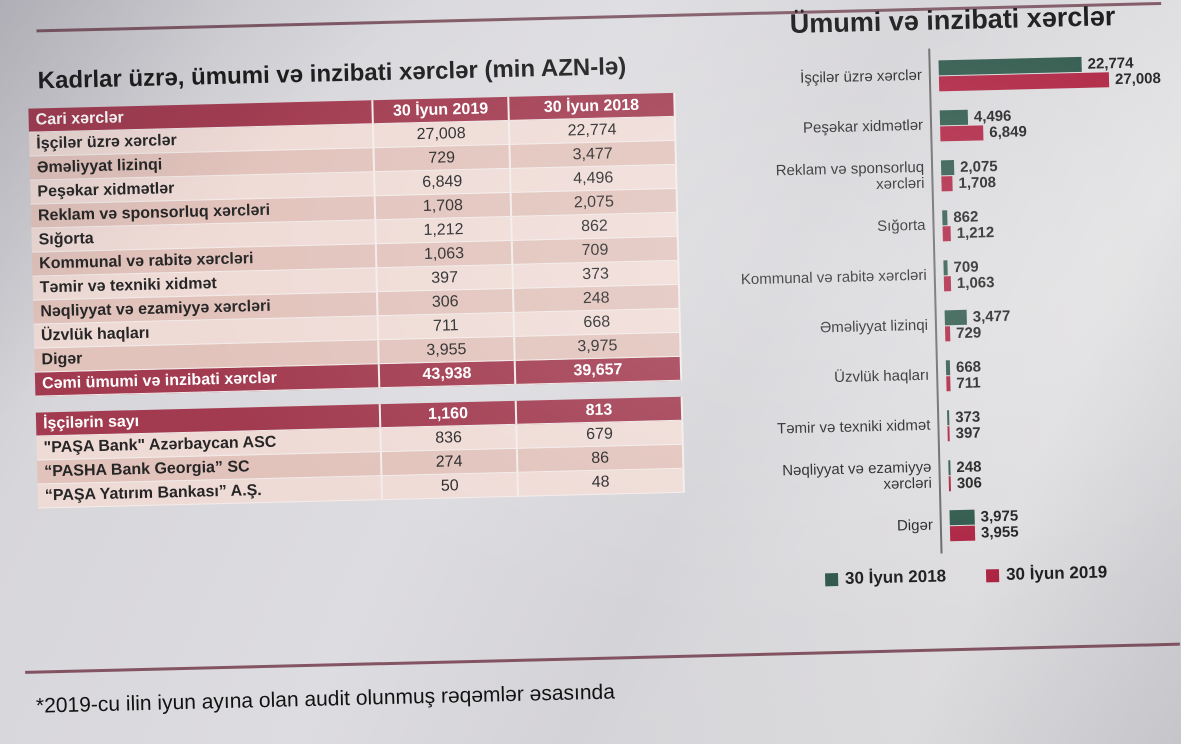  What do you see at coordinates (446, 350) in the screenshot?
I see `row-value-2019: 3,955` at bounding box center [446, 350].